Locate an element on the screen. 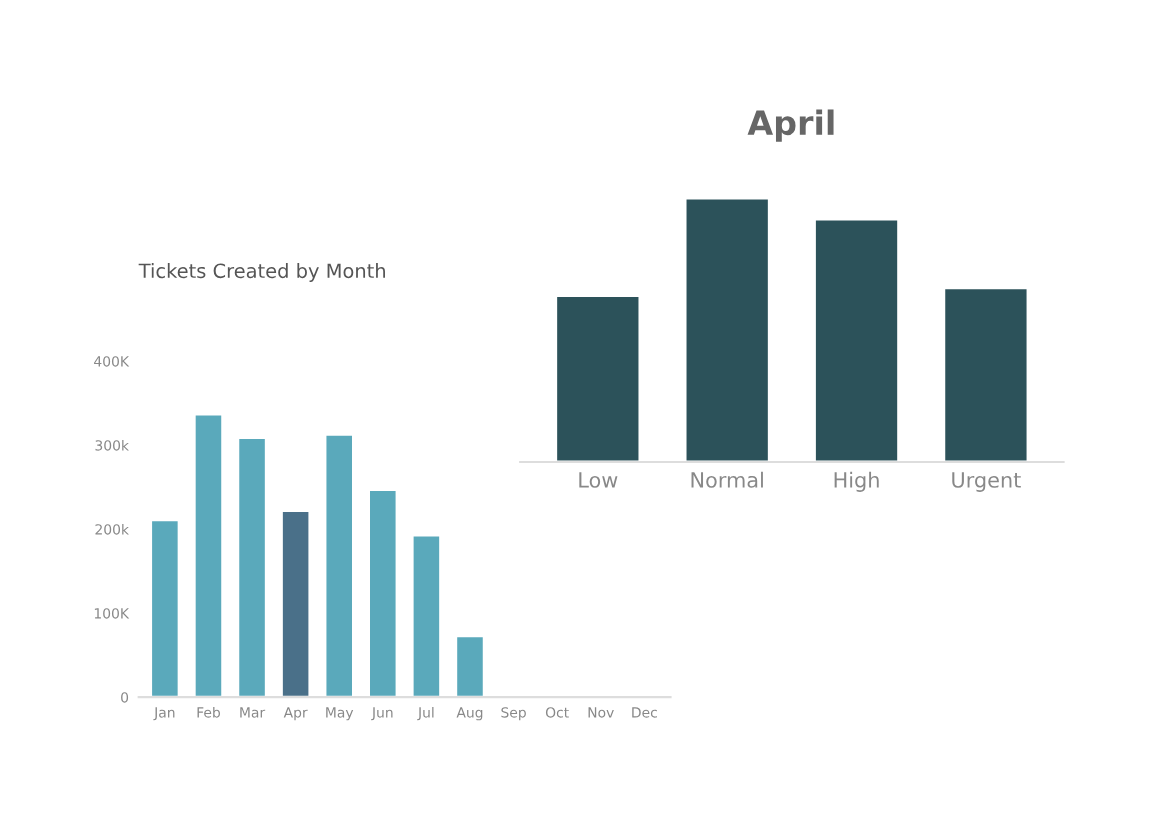 Image resolution: width=1156 pixels, height=840 pixels. x-tick-label: Low is located at coordinates (598, 480).